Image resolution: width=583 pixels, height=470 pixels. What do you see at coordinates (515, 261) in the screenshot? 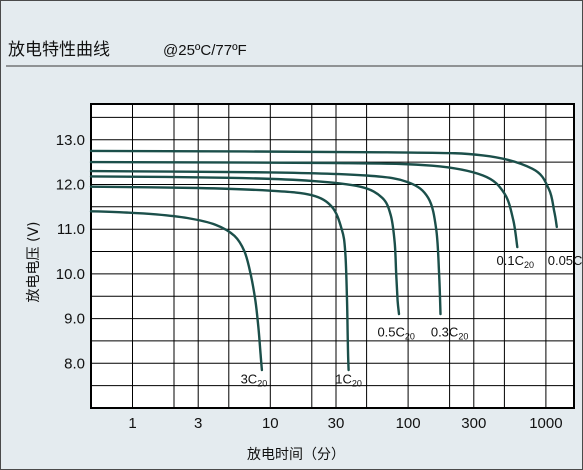
I see `curve-label: 0.1C20` at bounding box center [515, 261].